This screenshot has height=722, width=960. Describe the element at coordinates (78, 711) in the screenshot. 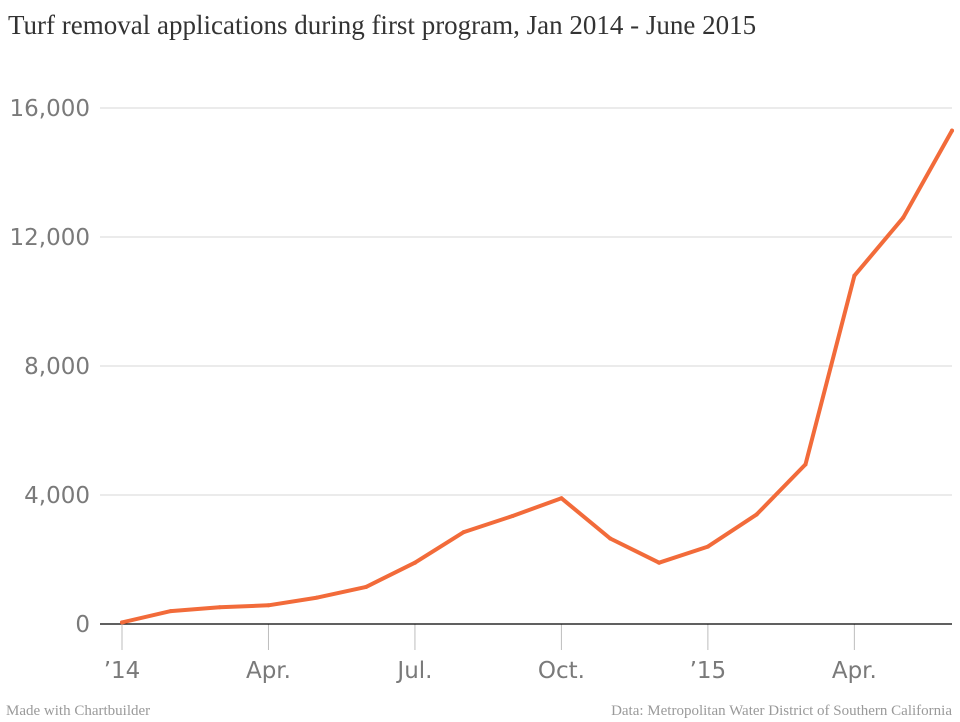

I see `credit-text: Made with Chartbuilder` at that location.